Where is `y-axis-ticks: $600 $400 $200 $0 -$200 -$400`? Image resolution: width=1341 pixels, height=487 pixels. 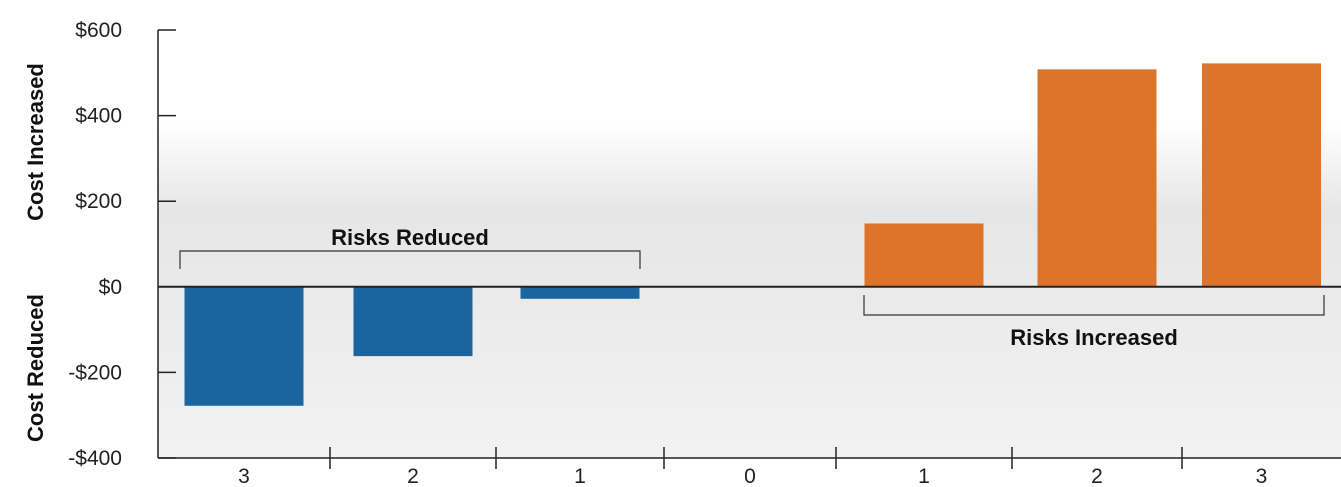 y-axis-ticks: $600 $400 $200 $0 -$200 -$400 is located at coordinates (122, 244).